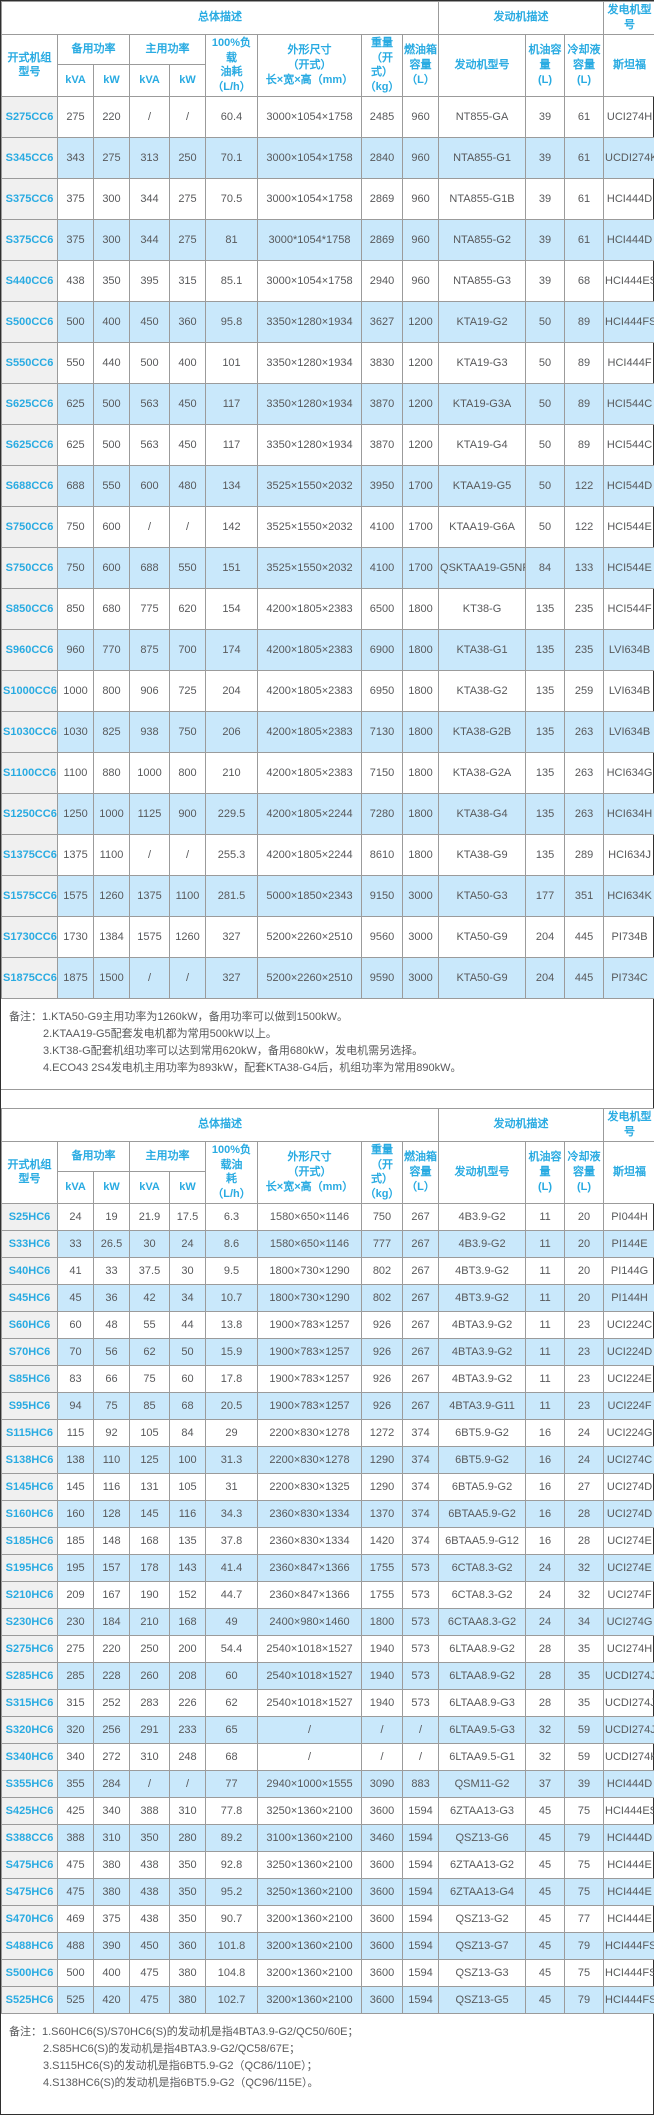  Describe the element at coordinates (30, 855) in the screenshot. I see `model-link: S1375CC6` at that location.